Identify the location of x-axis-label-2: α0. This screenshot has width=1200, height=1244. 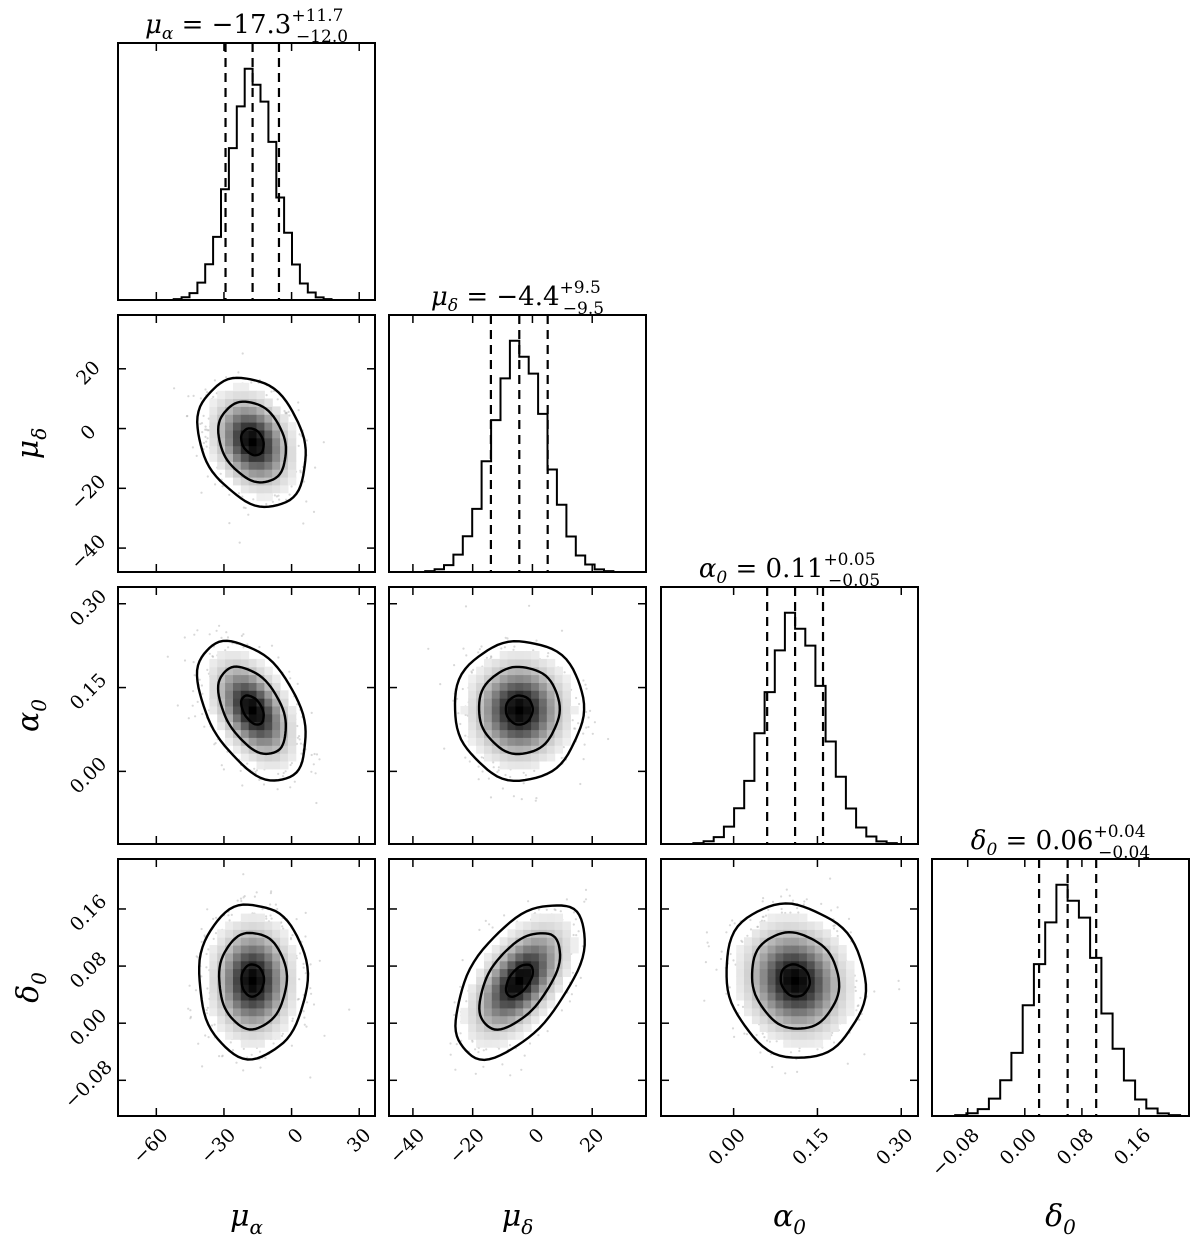
(789, 1219).